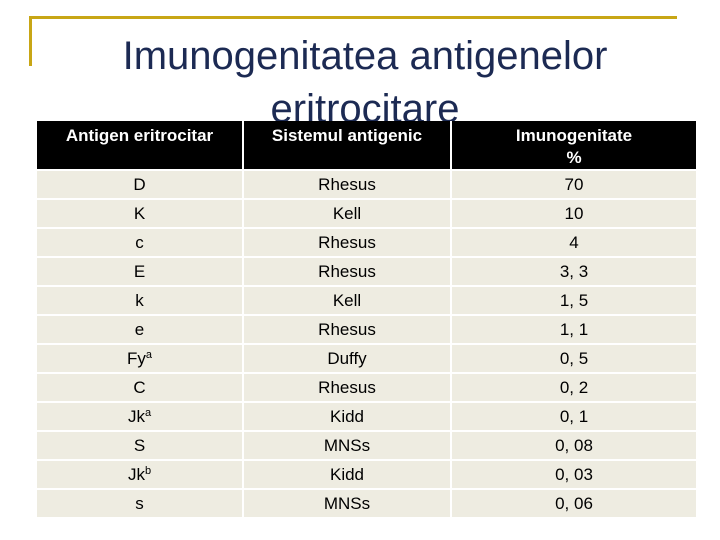  What do you see at coordinates (573, 145) in the screenshot?
I see `header-immunogenicity: Imunogenitate%` at bounding box center [573, 145].